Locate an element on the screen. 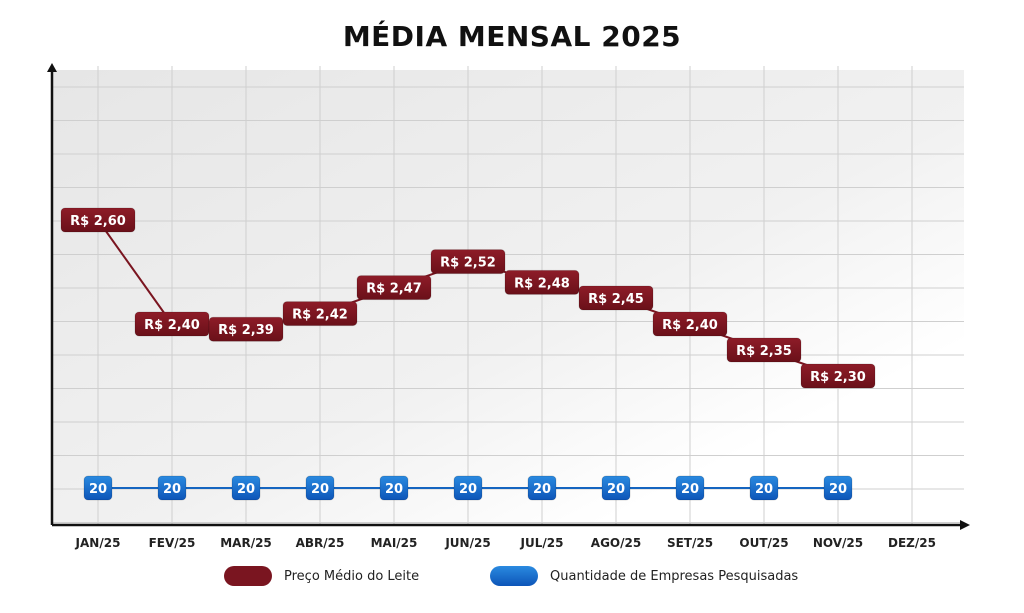 The image size is (1024, 613). x-tick-label: OUT/25 is located at coordinates (763, 543).